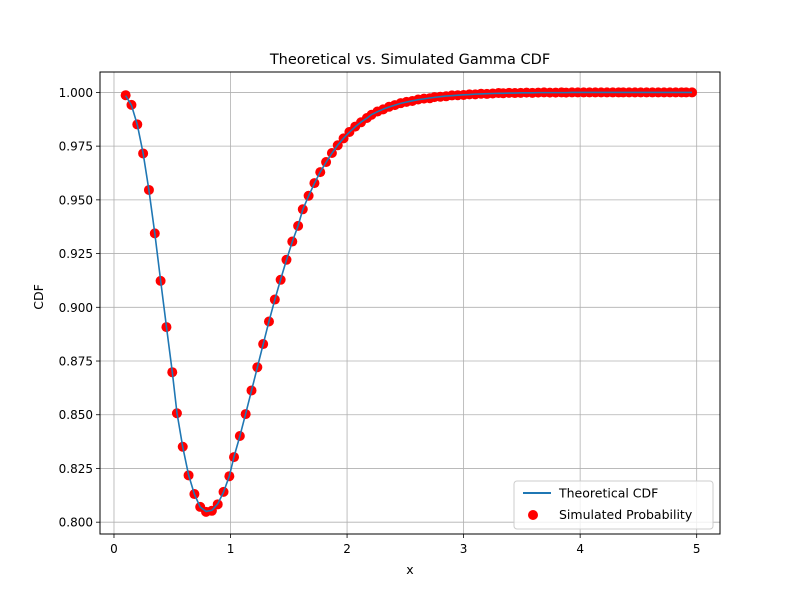 Image resolution: width=800 pixels, height=600 pixels. What do you see at coordinates (697, 549) in the screenshot?
I see `x-tick-label: 5` at bounding box center [697, 549].